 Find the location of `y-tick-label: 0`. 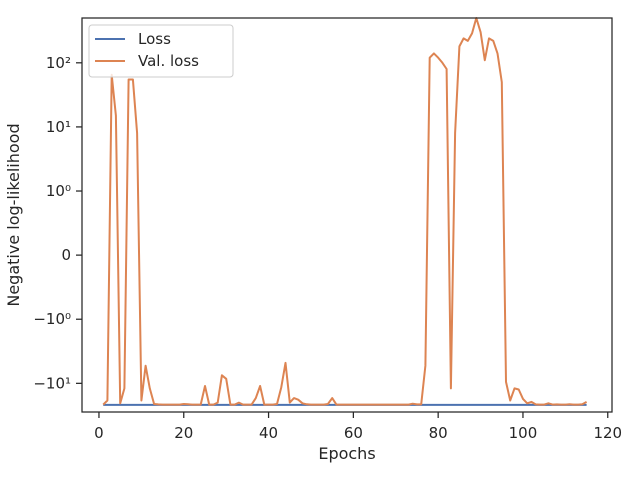

y-tick-label: 0 is located at coordinates (66, 255).